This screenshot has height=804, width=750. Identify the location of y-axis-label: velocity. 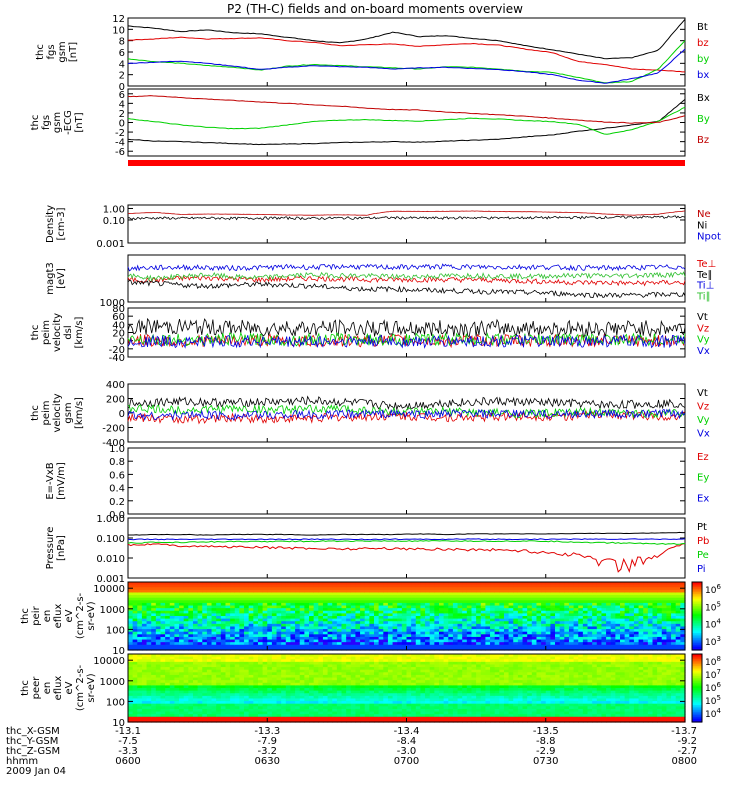
(57, 412).